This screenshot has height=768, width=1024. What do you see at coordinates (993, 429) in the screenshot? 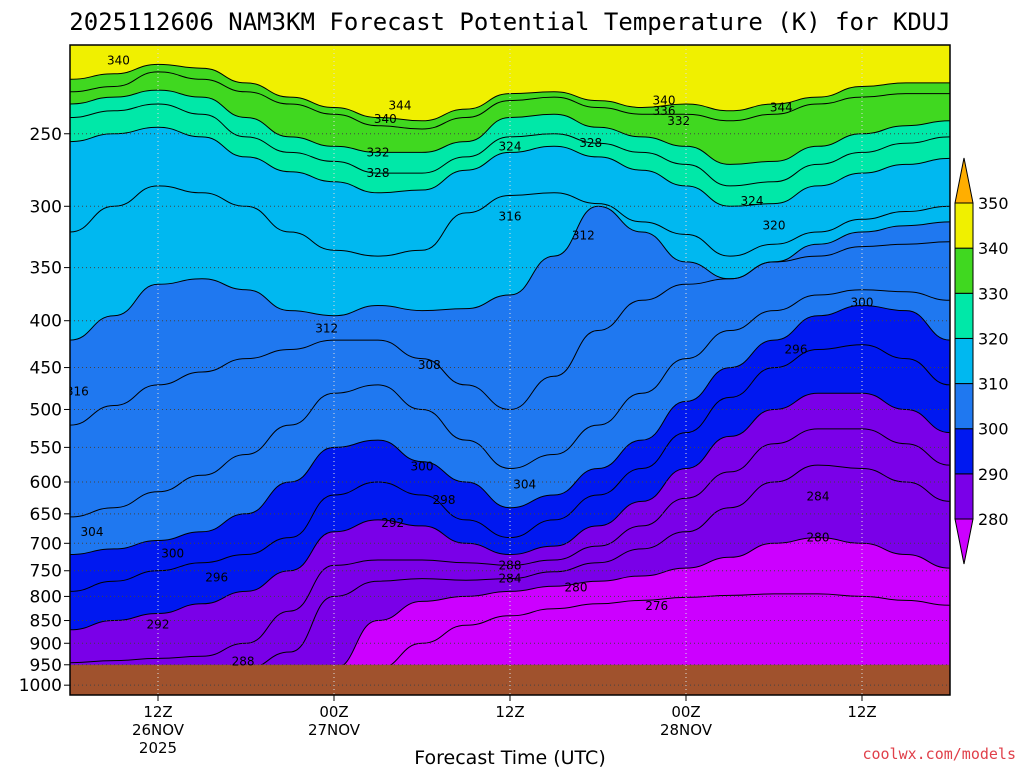
I see `colorbar-tick-label: 300` at bounding box center [993, 429].